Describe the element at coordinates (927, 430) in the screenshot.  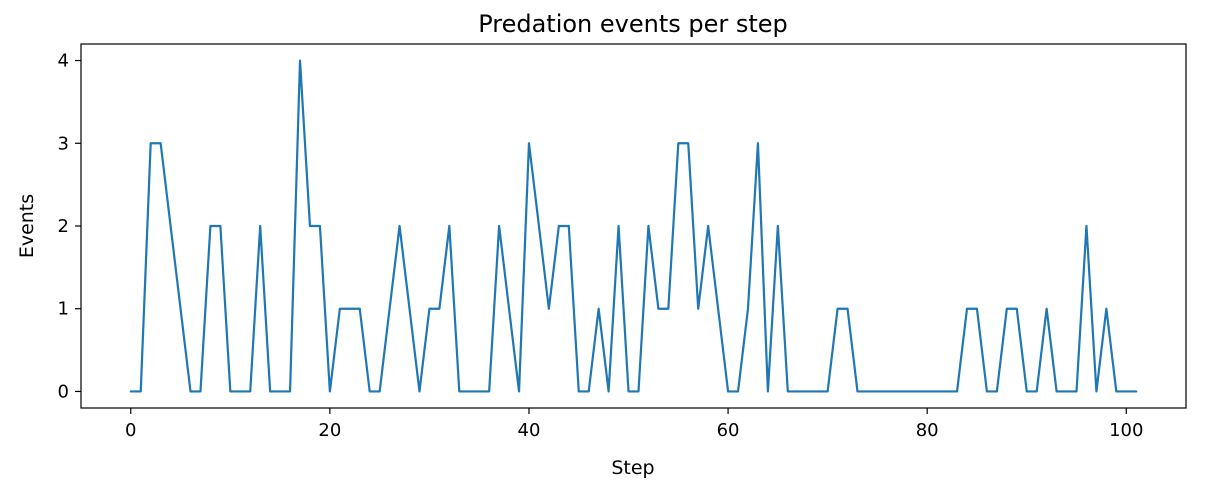
I see `x-tick-label: 80` at that location.